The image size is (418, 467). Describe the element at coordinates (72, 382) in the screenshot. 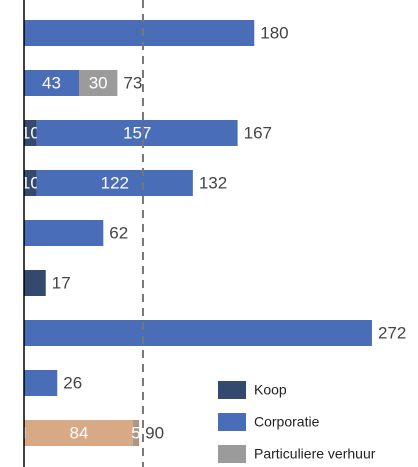

I see `total-label: 26` at that location.